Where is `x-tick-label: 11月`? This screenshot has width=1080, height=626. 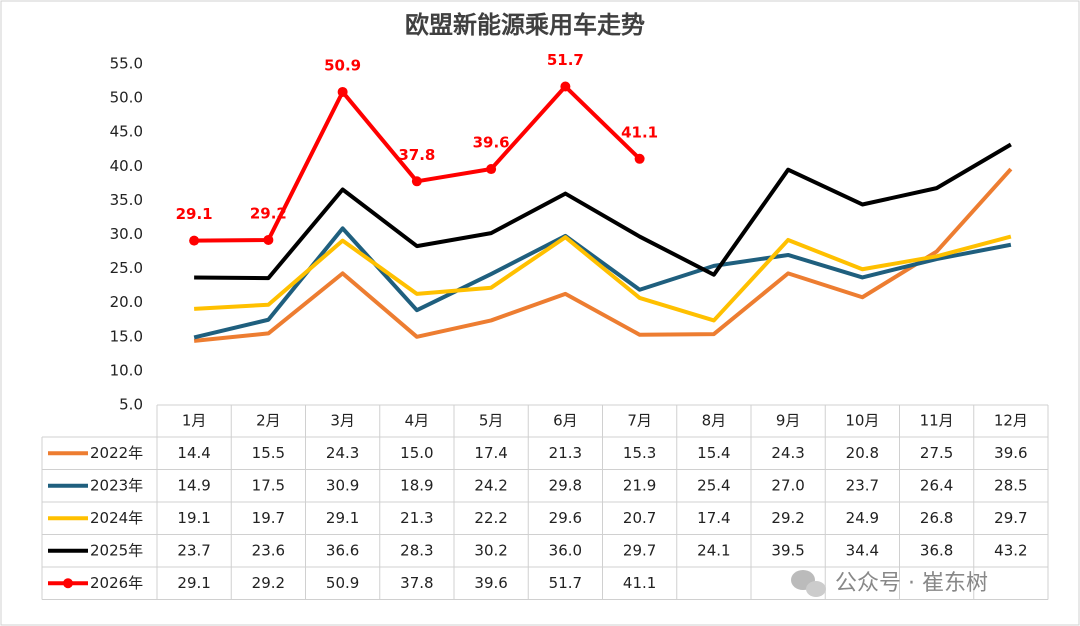 x-tick-label: 11月 is located at coordinates (937, 421).